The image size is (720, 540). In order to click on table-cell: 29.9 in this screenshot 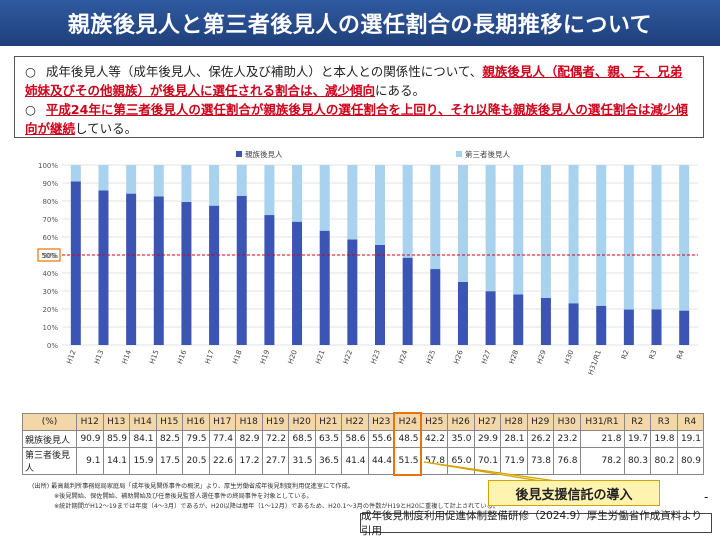, I will do `click(487, 439)`.